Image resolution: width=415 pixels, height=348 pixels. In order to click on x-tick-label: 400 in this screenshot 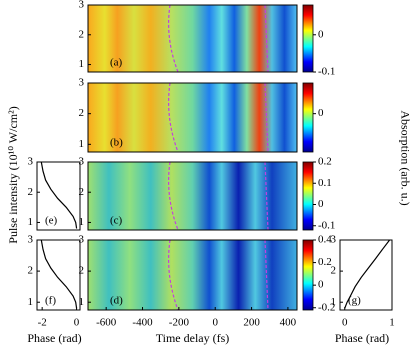, I will do `click(288, 323)`.